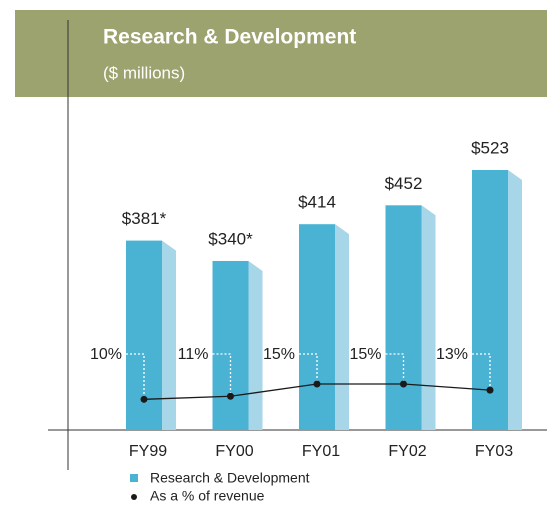 This screenshot has width=547, height=508. Describe the element at coordinates (230, 478) in the screenshot. I see `legend-label: Research & Development` at that location.